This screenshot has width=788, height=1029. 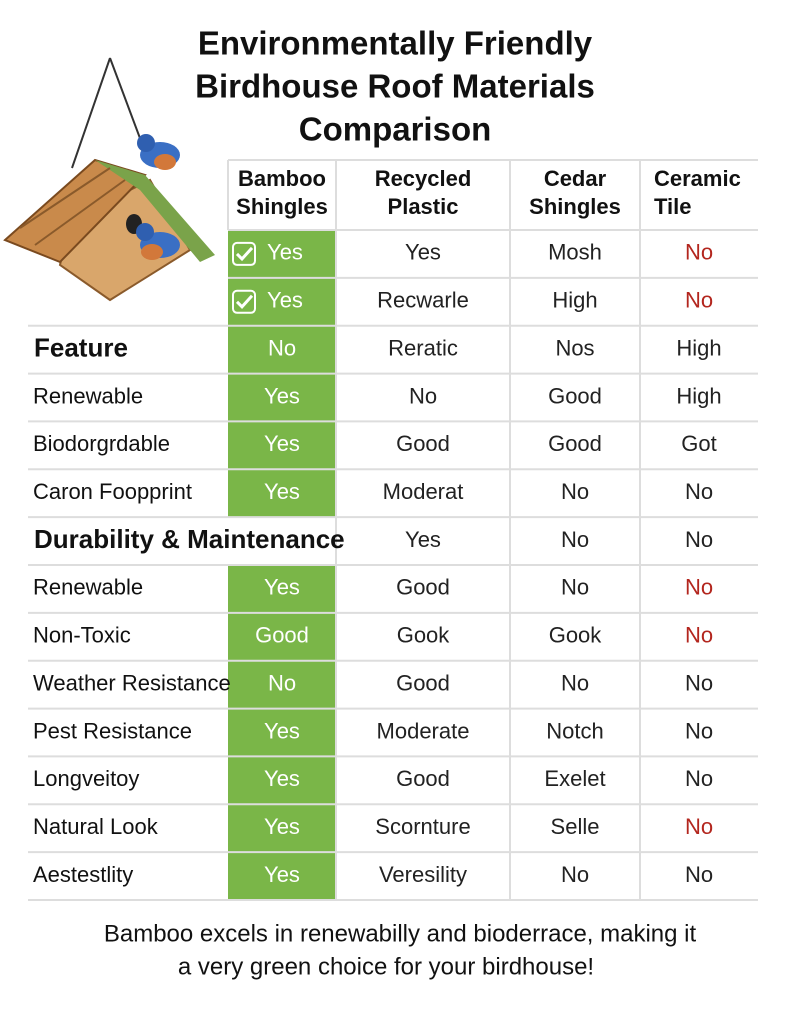 What do you see at coordinates (575, 826) in the screenshot?
I see `cell-value: Selle` at bounding box center [575, 826].